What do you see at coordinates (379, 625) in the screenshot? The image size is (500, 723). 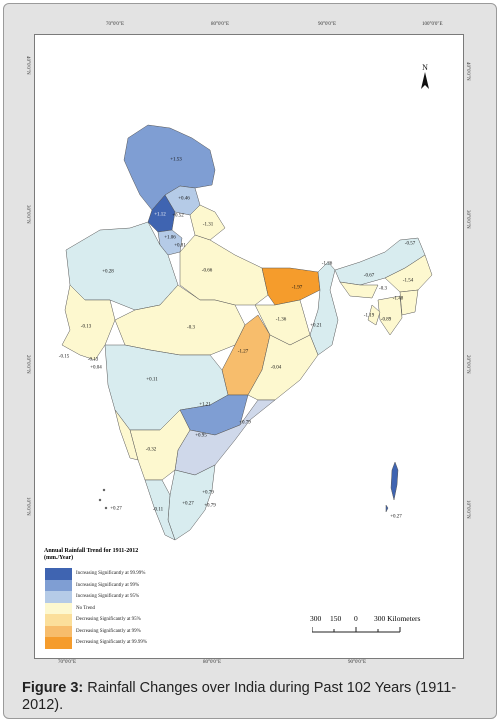 I see `scale-bar: 300 150 0 300 Kilometers` at bounding box center [379, 625].